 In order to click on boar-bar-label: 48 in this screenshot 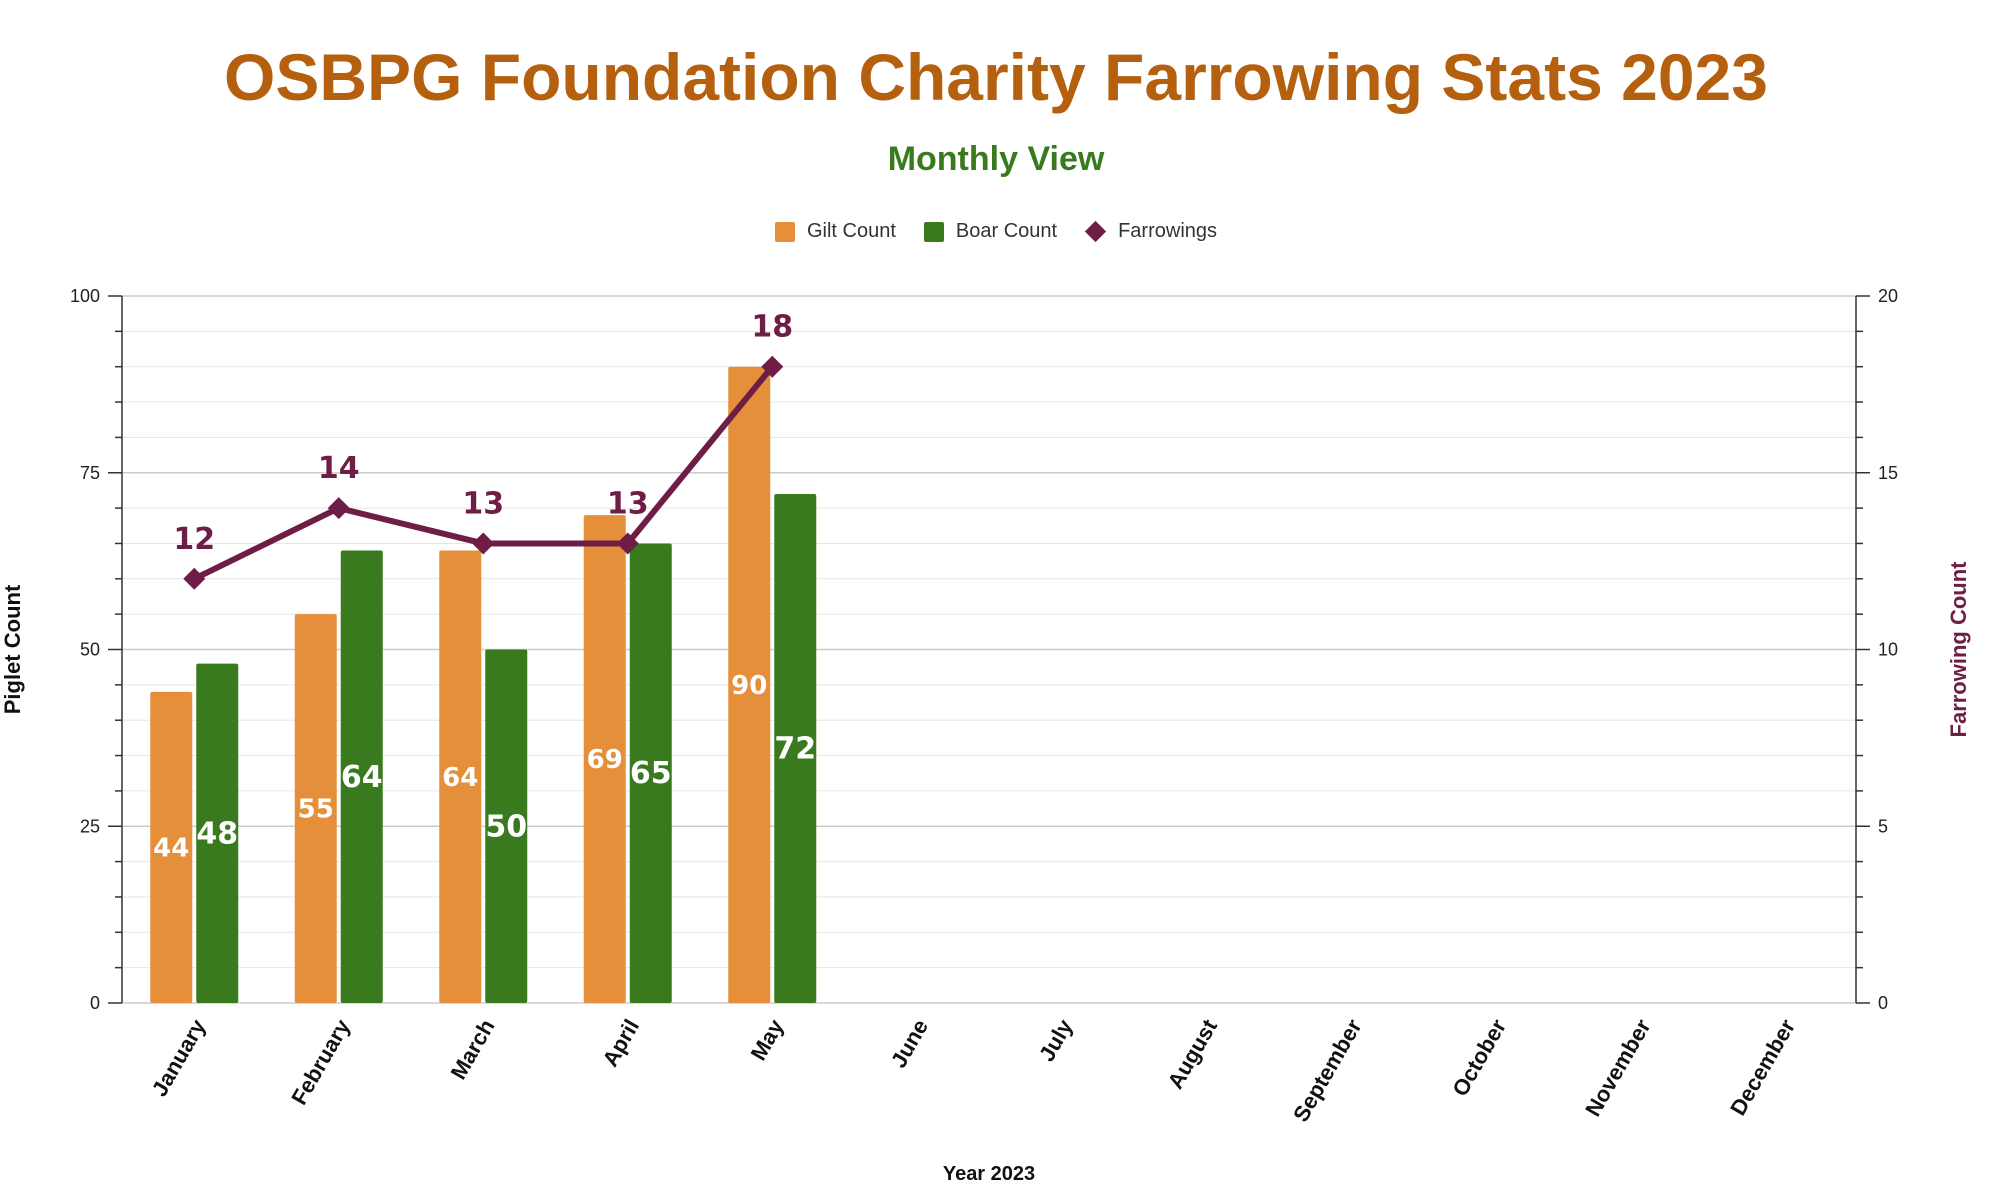, I will do `click(217, 833)`.